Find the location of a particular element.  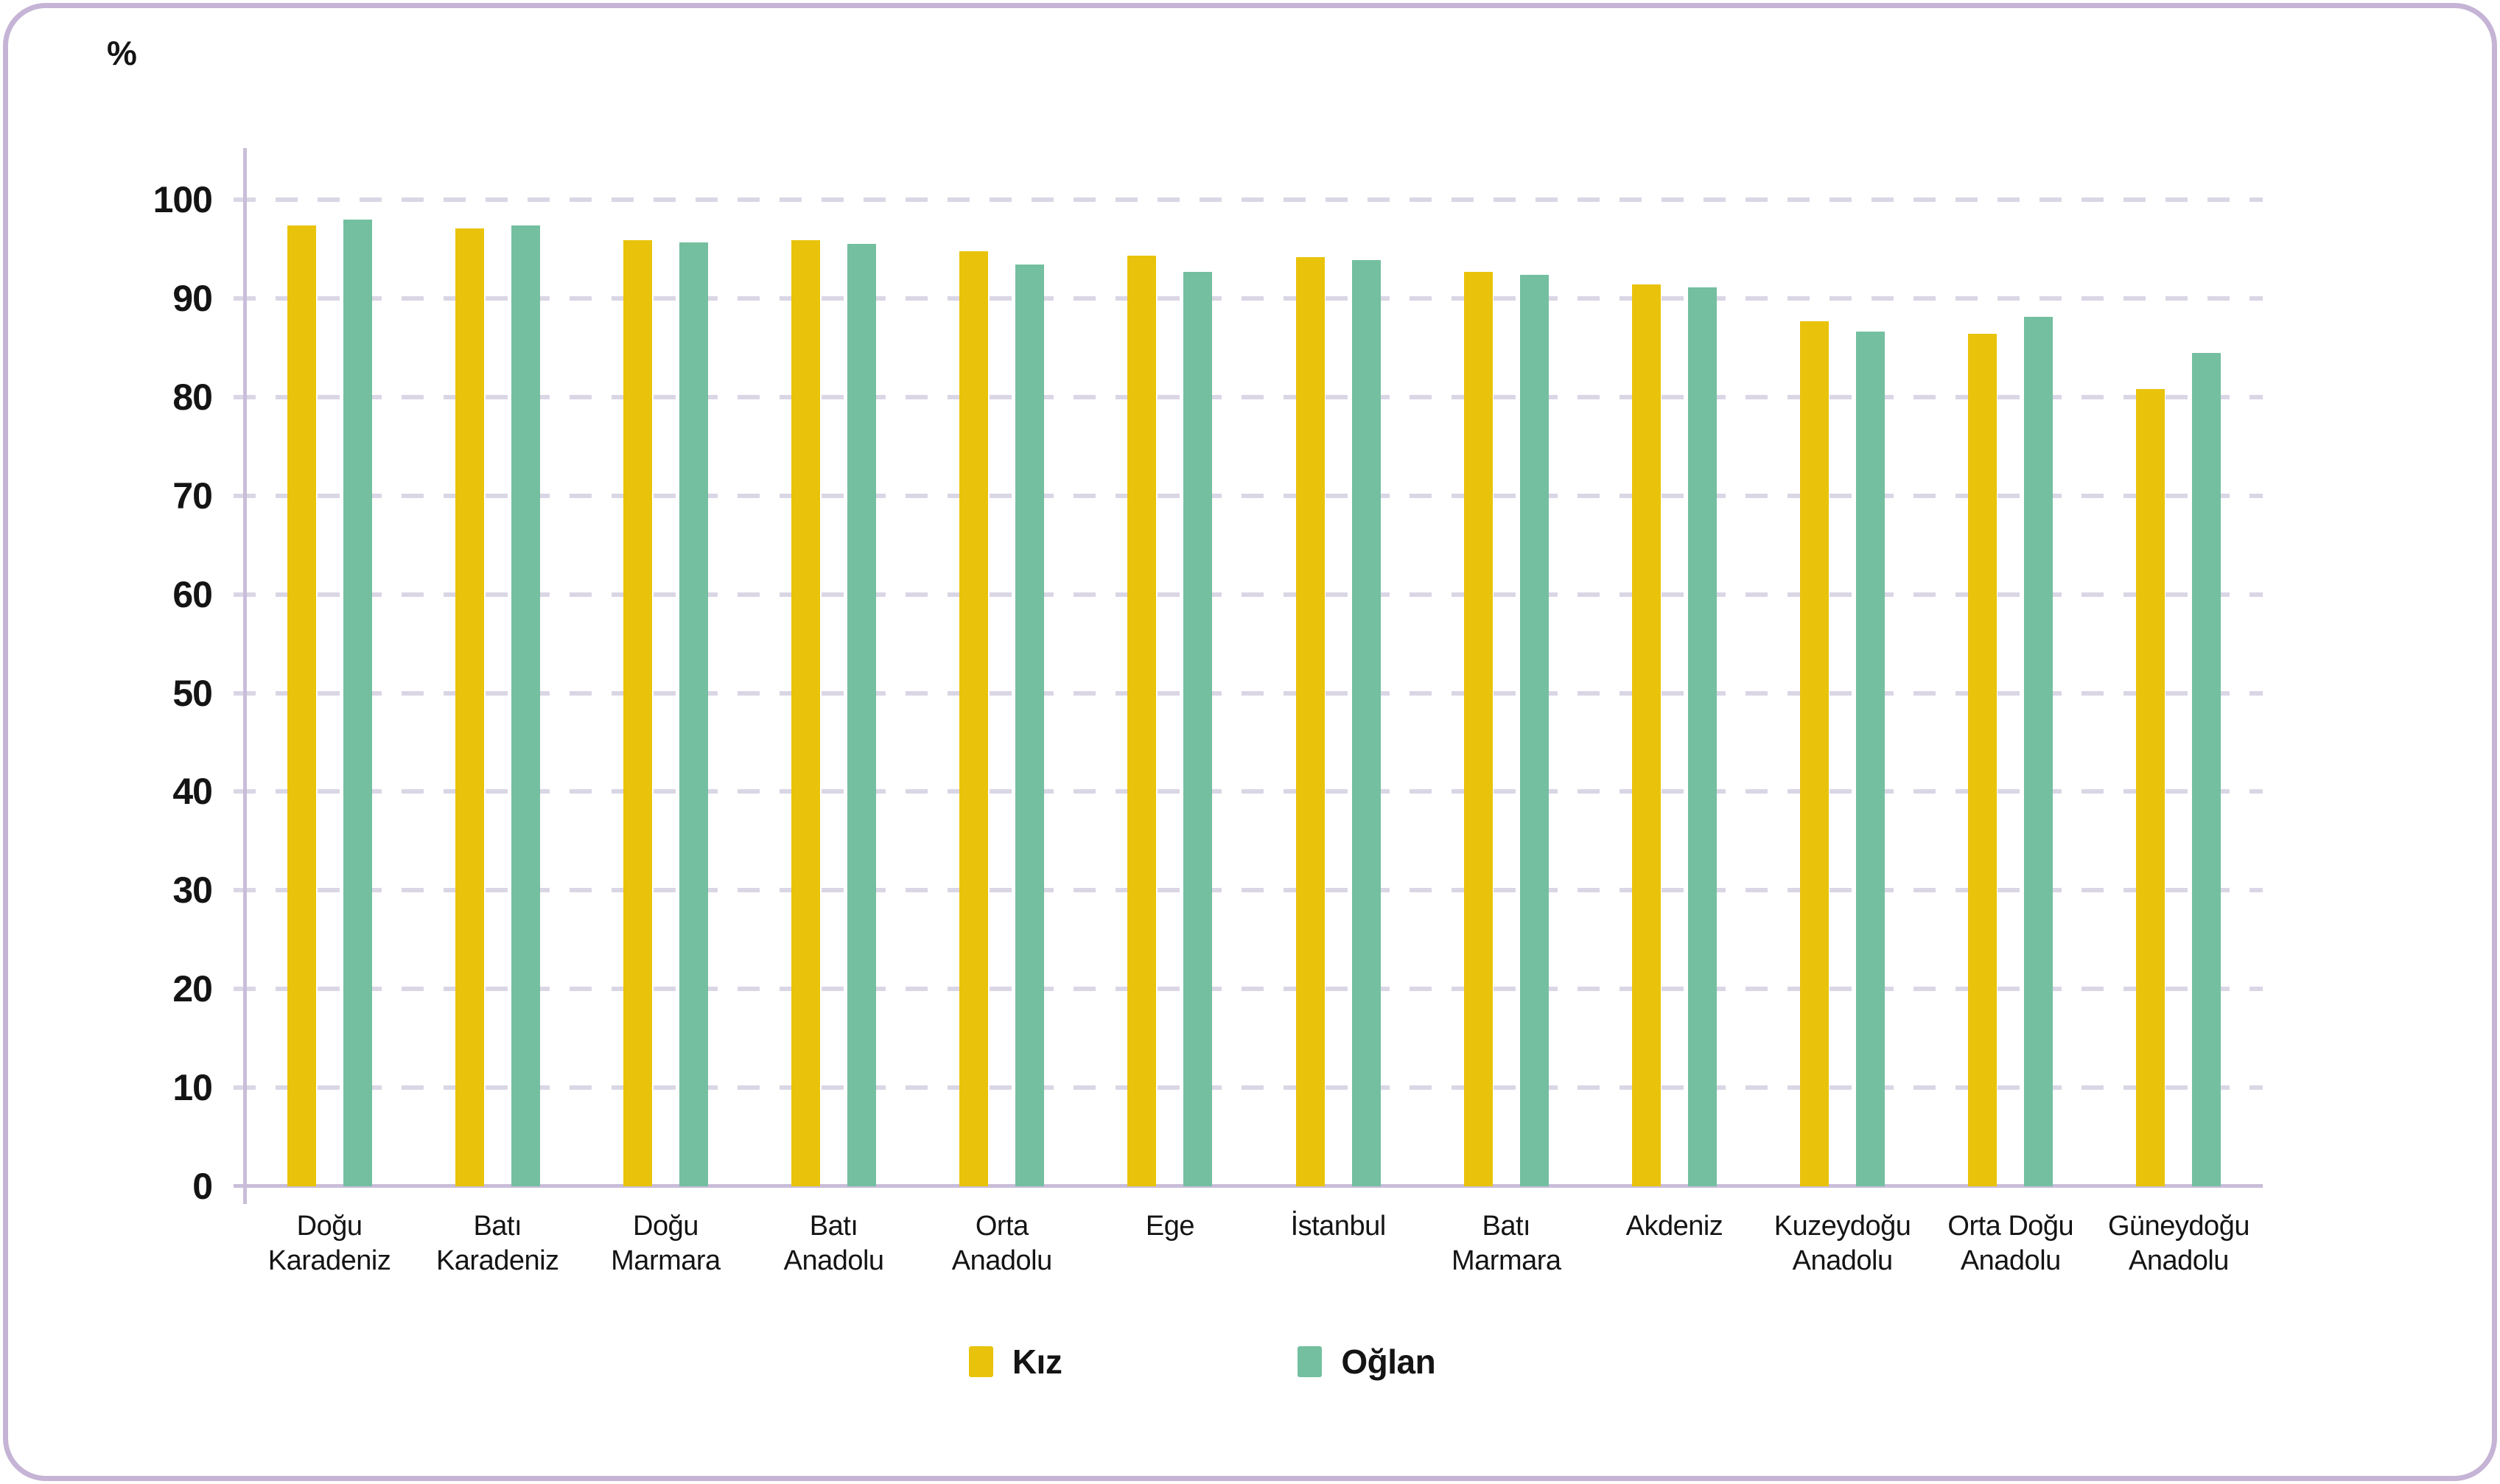

x-axis-label-line: Güneydoğu is located at coordinates (2178, 1226).